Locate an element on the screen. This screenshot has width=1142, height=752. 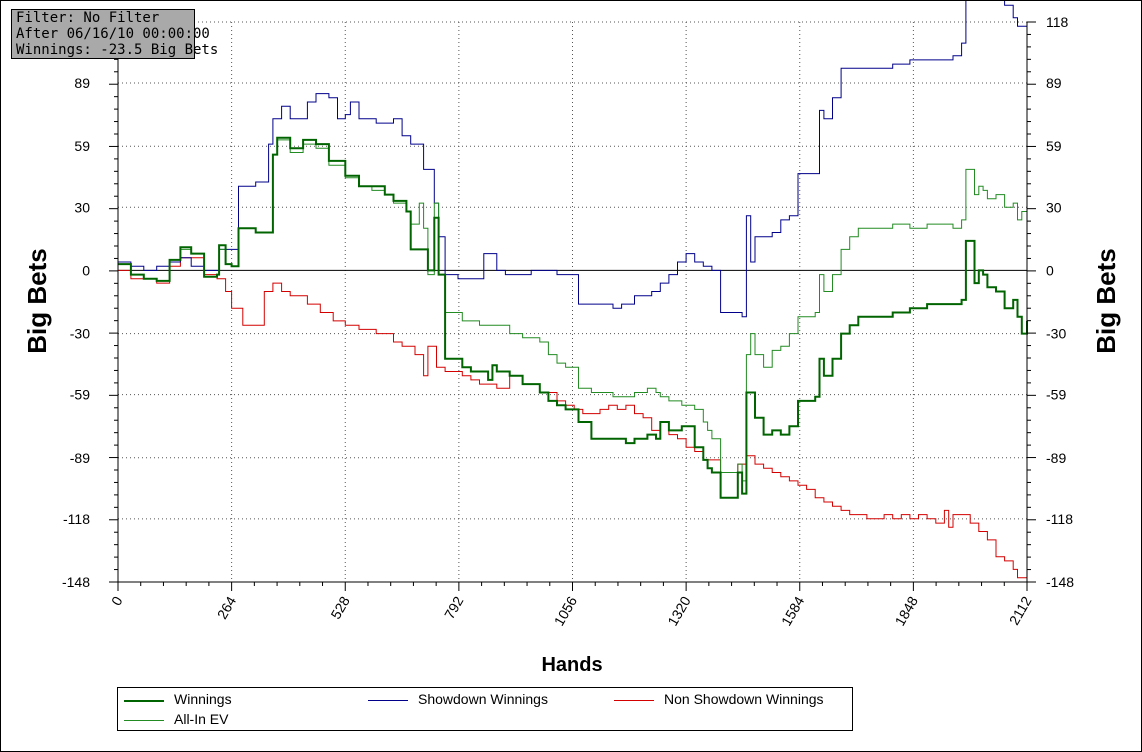
y-tick-label-right: -59 is located at coordinates (1056, 395).